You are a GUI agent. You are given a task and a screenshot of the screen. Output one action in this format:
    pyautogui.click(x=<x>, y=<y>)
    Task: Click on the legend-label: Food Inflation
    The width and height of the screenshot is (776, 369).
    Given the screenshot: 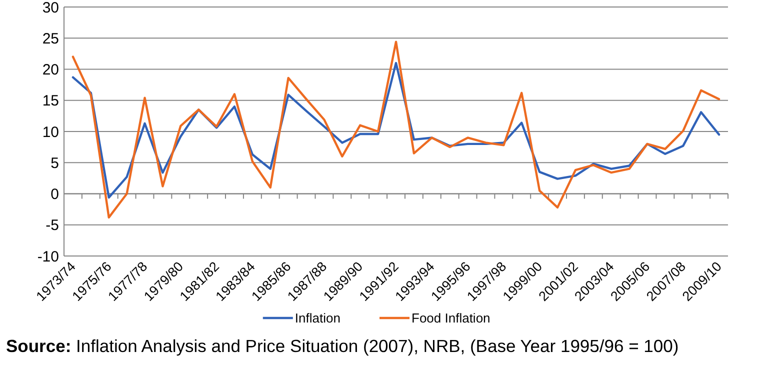 What is the action you would take?
    pyautogui.click(x=451, y=318)
    